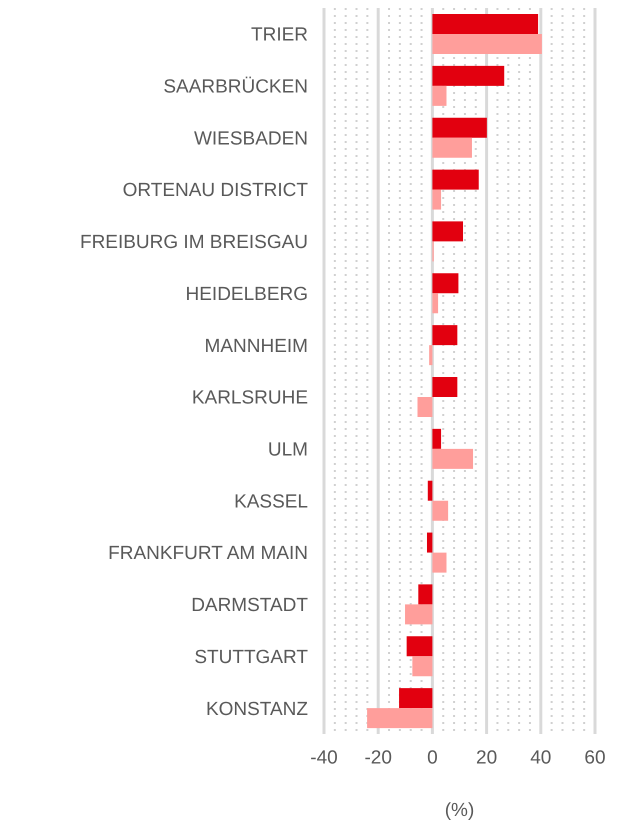 The height and width of the screenshot is (832, 630). Describe the element at coordinates (541, 757) in the screenshot. I see `x-tick-label: 40` at that location.